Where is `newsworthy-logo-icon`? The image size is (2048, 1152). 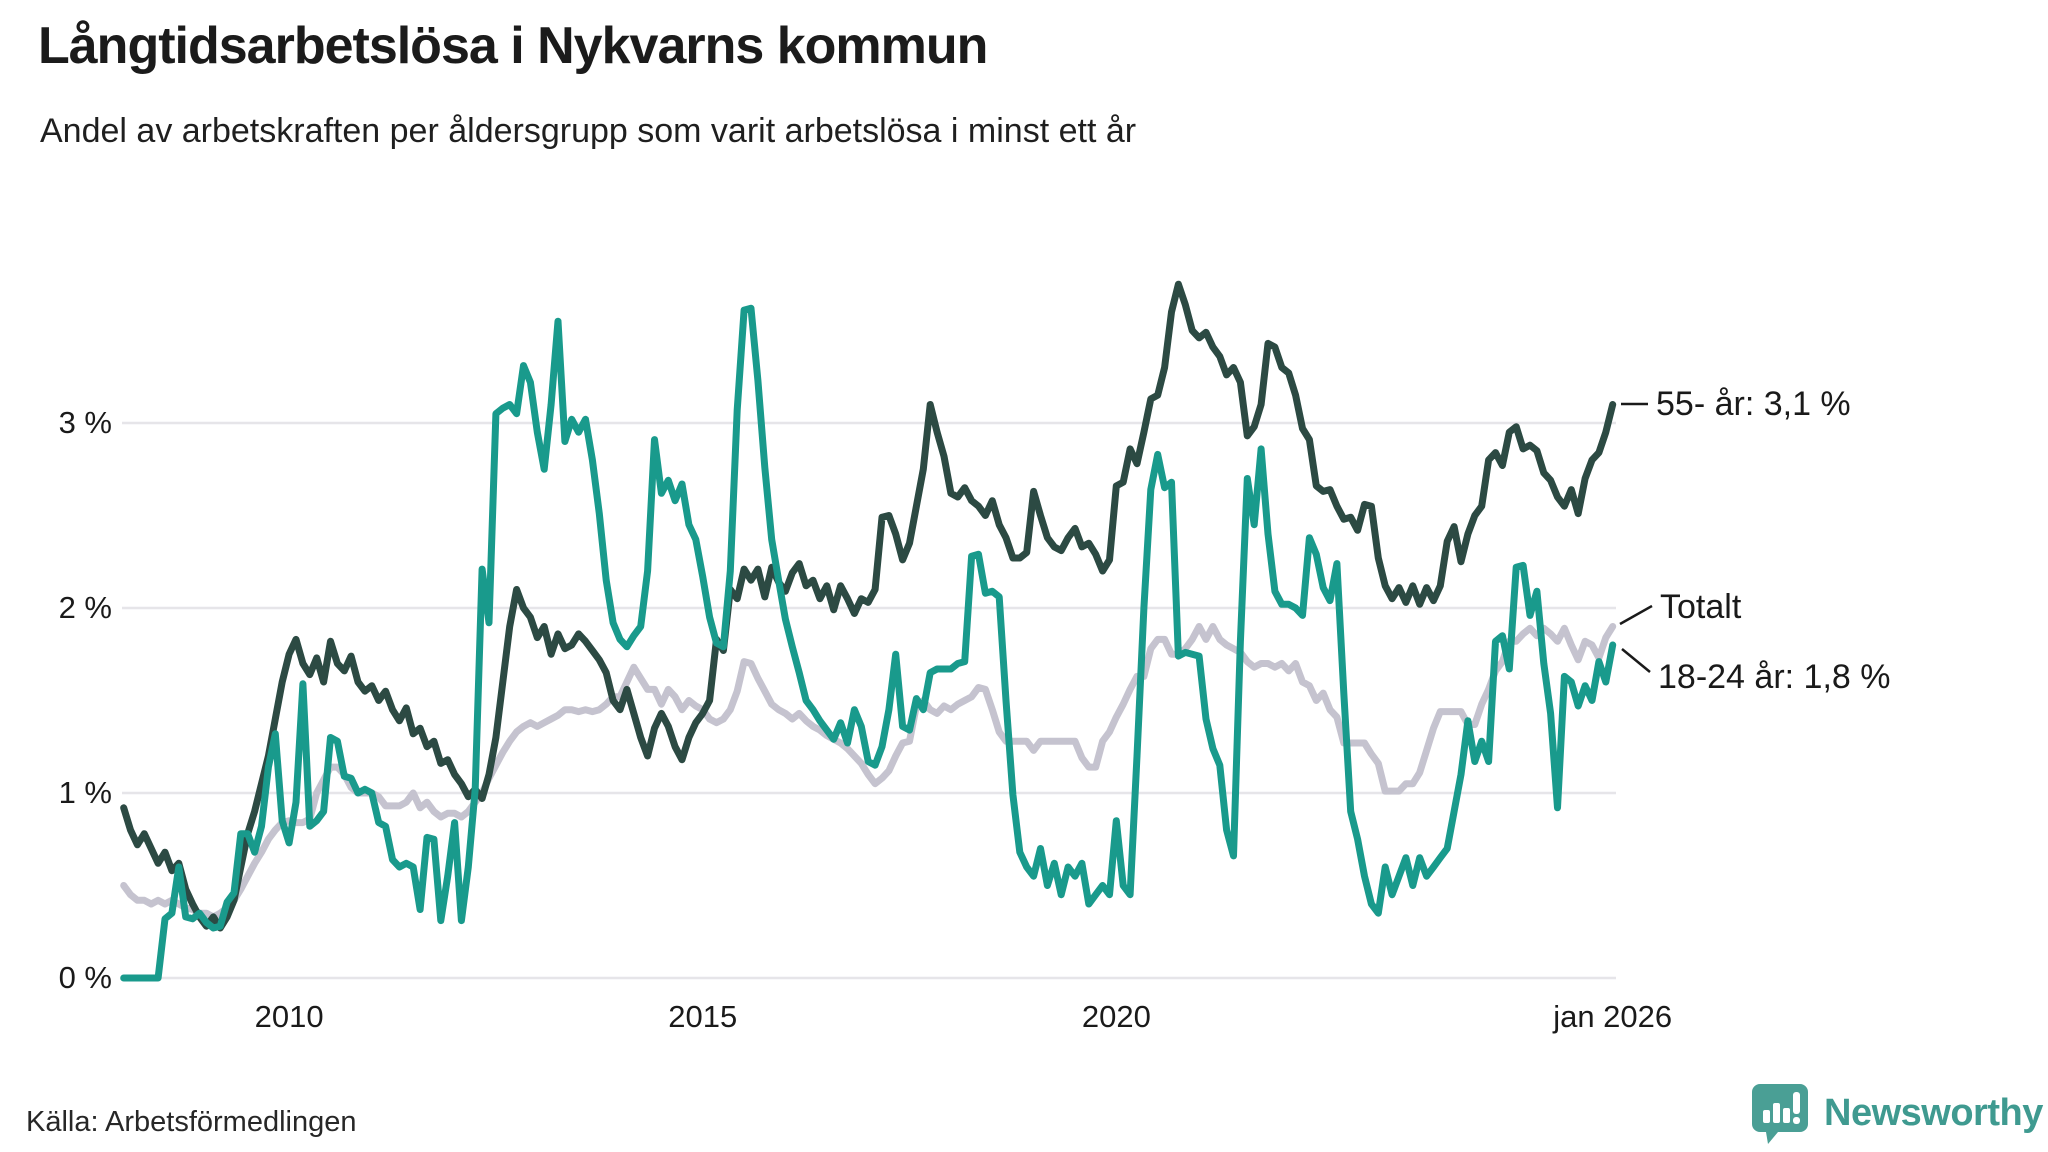
newsworthy-logo-icon is located at coordinates (1780, 1114).